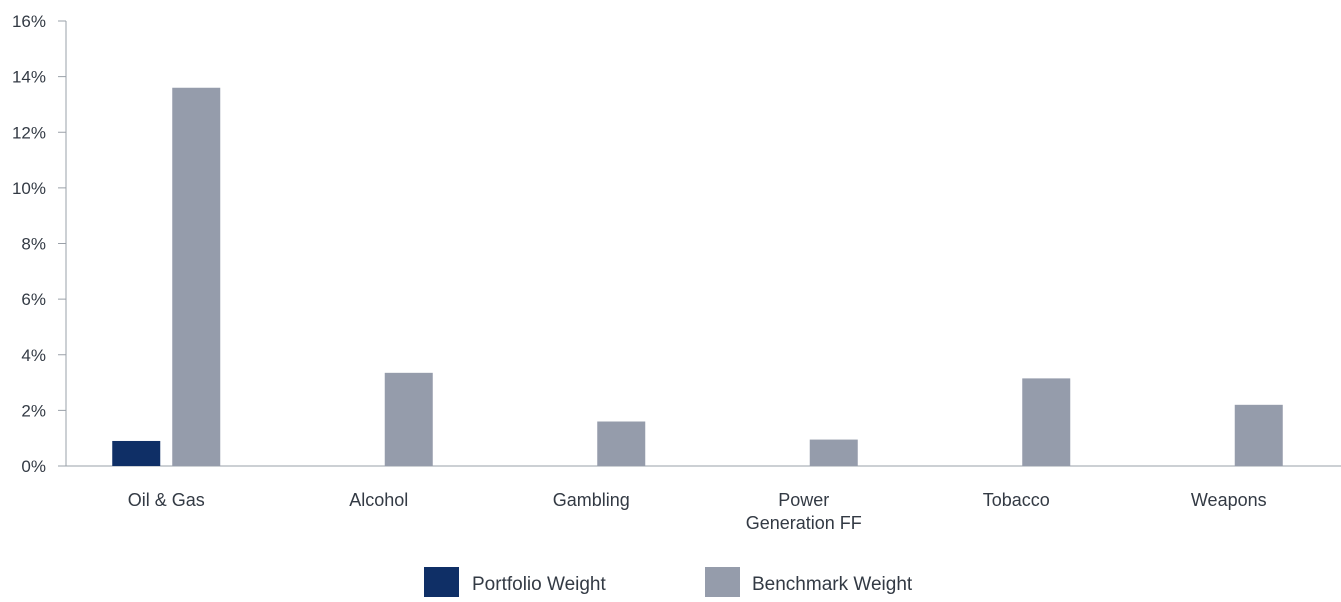 The width and height of the screenshot is (1341, 602). I want to click on x-tick-label: Alcohol, so click(378, 500).